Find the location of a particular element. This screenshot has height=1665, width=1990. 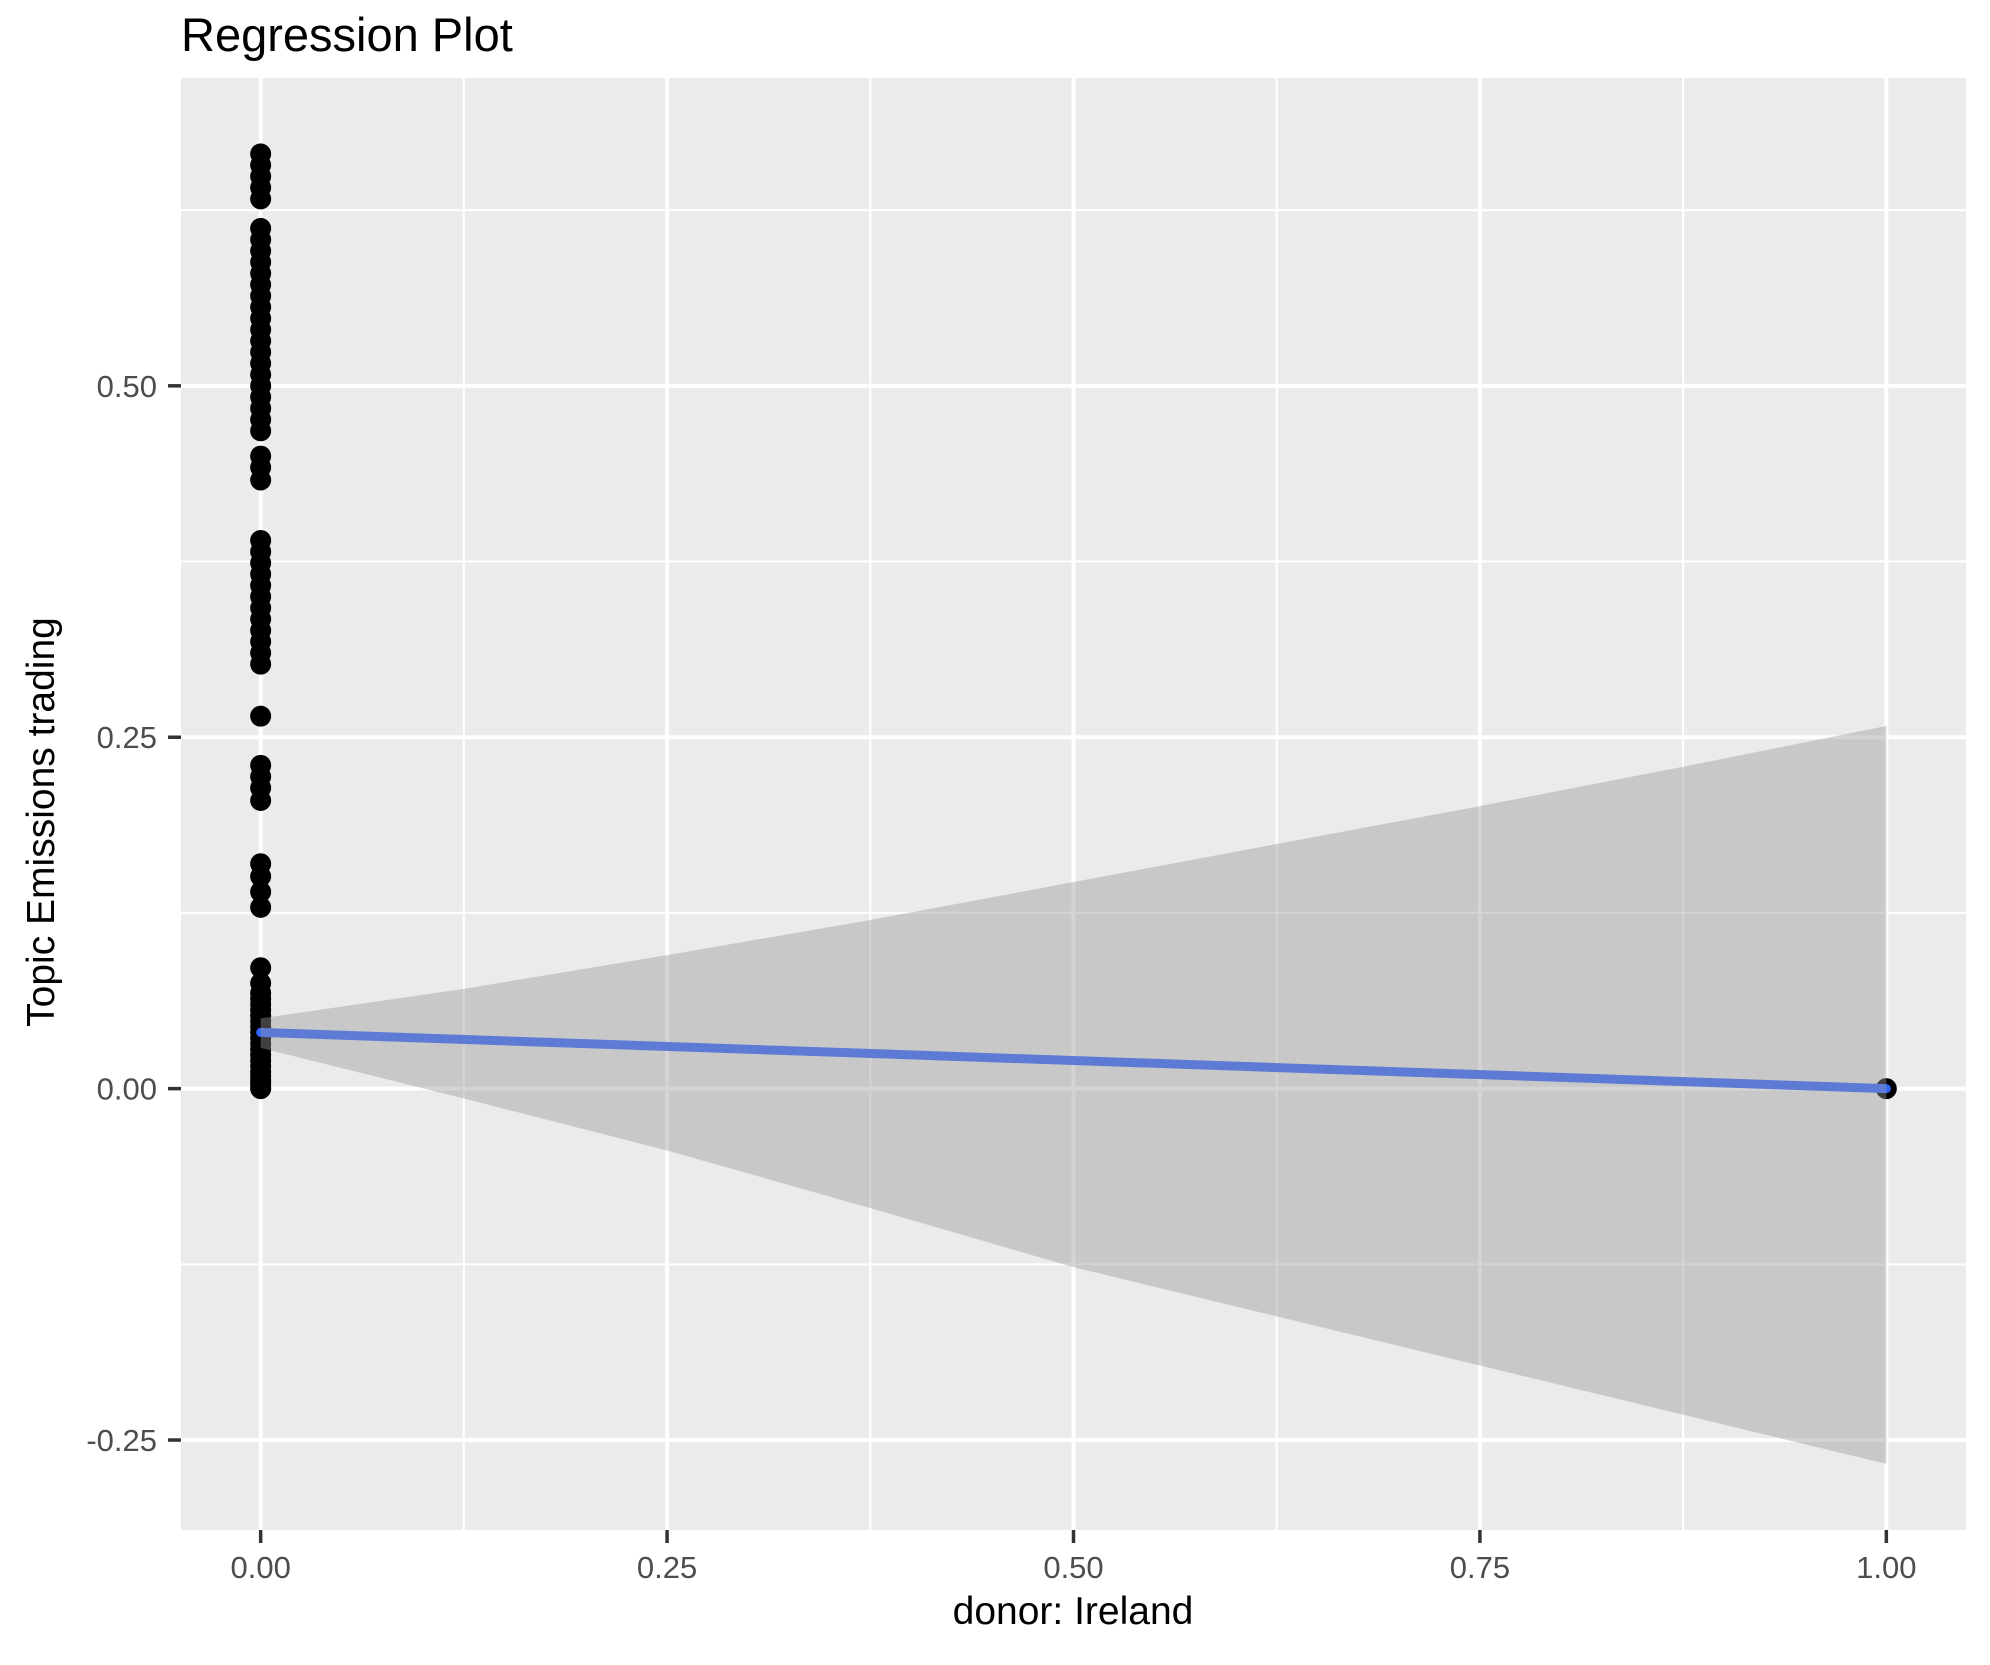

y-tick-label: 0.50 is located at coordinates (127, 386).